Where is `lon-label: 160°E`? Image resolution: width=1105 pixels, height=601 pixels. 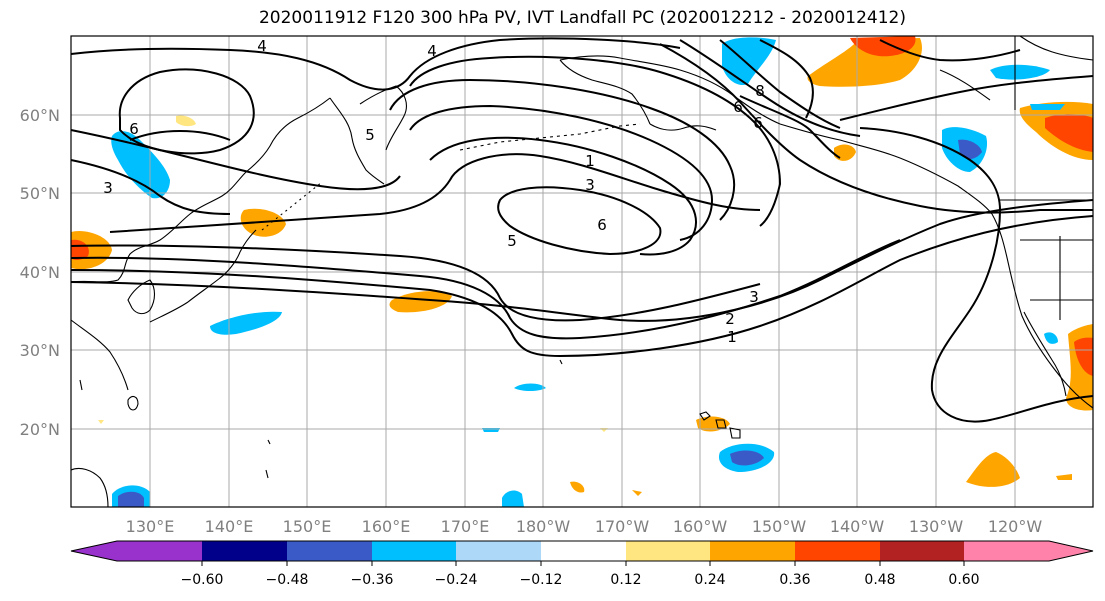
lon-label: 160°E is located at coordinates (386, 526).